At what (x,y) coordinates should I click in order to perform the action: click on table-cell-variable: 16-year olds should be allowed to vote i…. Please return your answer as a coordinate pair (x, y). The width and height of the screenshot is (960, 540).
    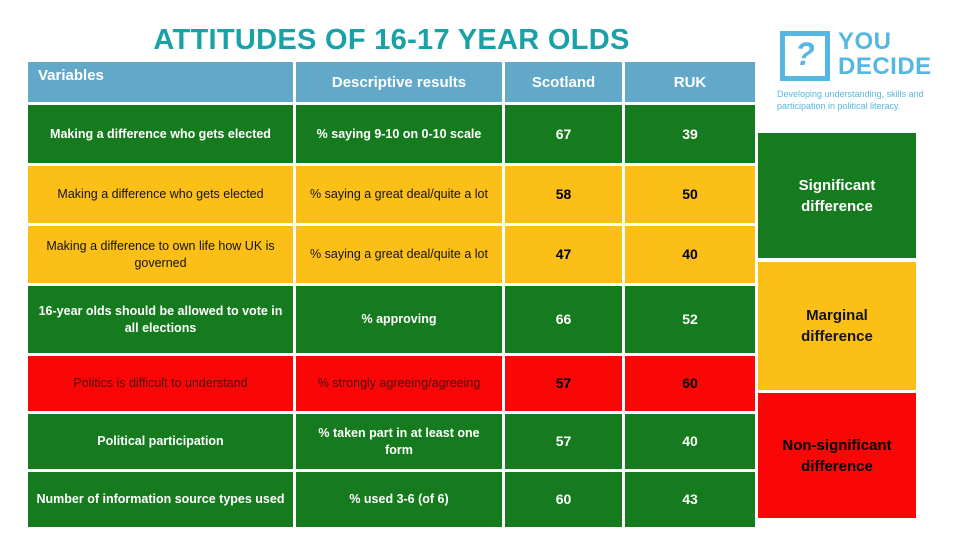
    Looking at the image, I should click on (160, 319).